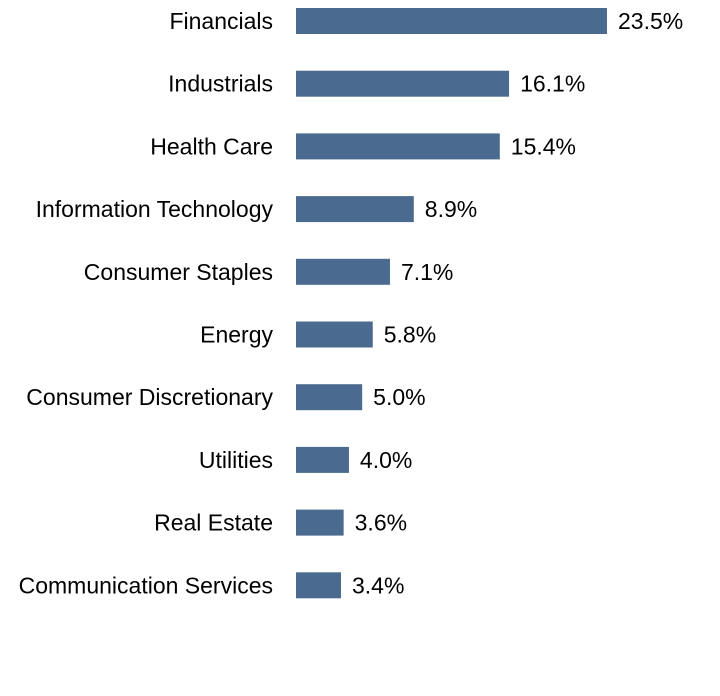 The image size is (720, 696). I want to click on value-label: 5.8%, so click(410, 335).